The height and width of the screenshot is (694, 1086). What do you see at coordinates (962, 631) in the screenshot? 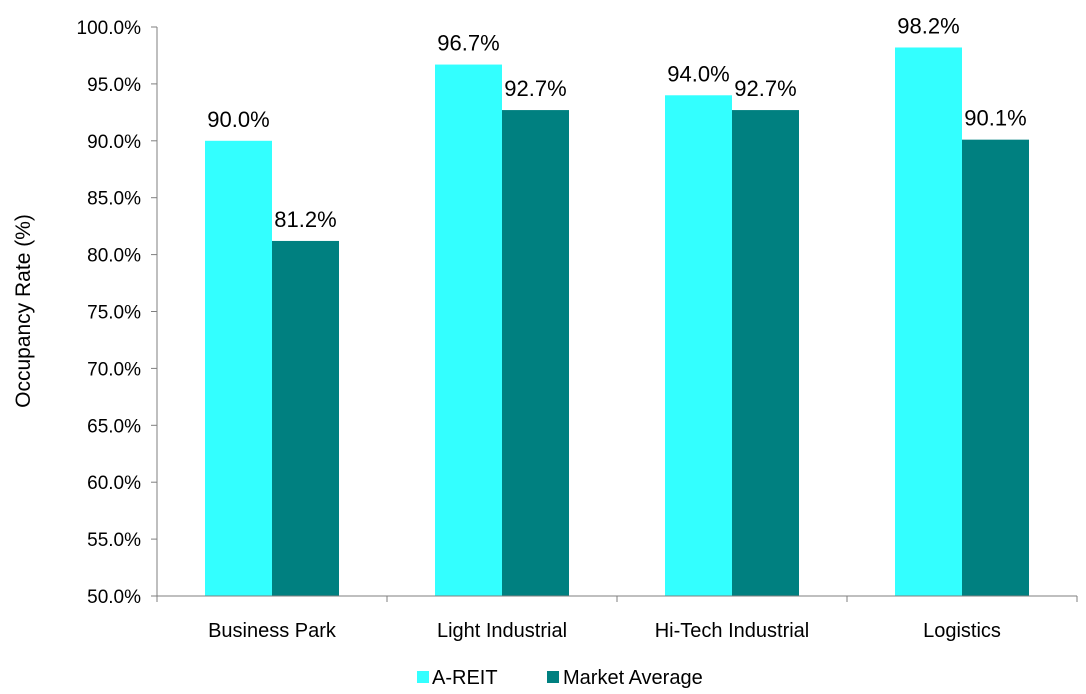
I see `x-category-label: Logistics` at bounding box center [962, 631].